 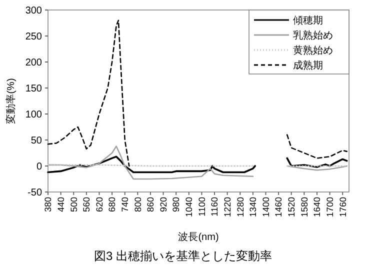 I want to click on x-tick-label: 1220, so click(x=227, y=207).